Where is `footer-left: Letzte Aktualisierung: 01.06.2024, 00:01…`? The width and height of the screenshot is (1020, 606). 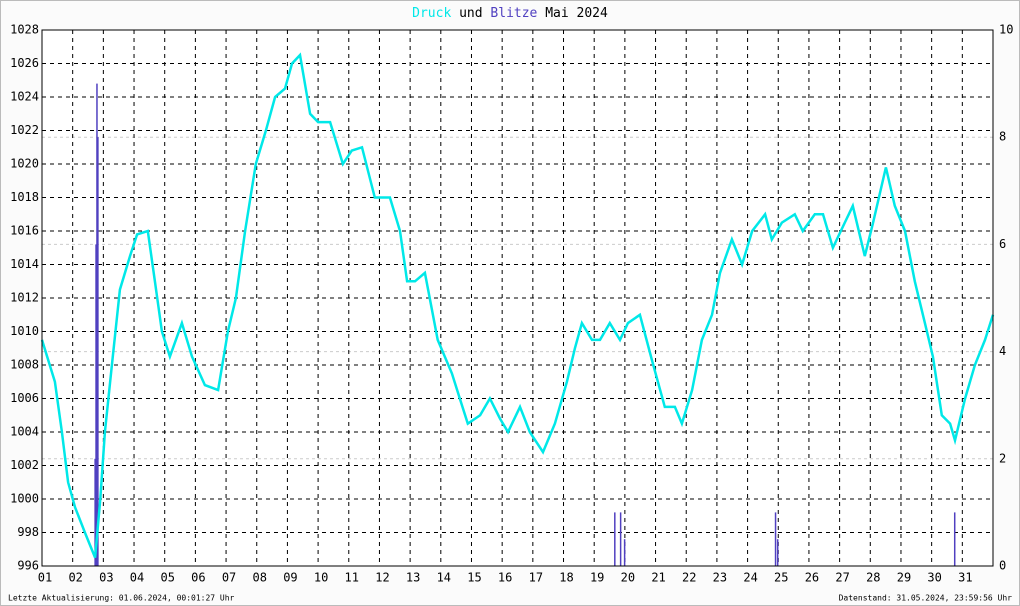
footer-left: Letzte Aktualisierung: 01.06.2024, 00:01… is located at coordinates (121, 598).